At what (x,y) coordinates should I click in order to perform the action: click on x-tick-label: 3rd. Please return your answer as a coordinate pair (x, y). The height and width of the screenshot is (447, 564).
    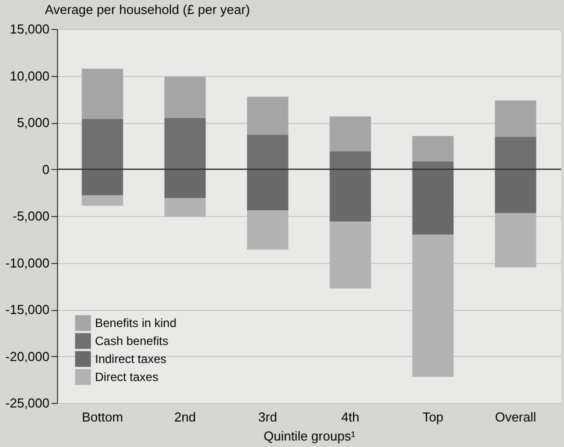
    Looking at the image, I should click on (268, 417).